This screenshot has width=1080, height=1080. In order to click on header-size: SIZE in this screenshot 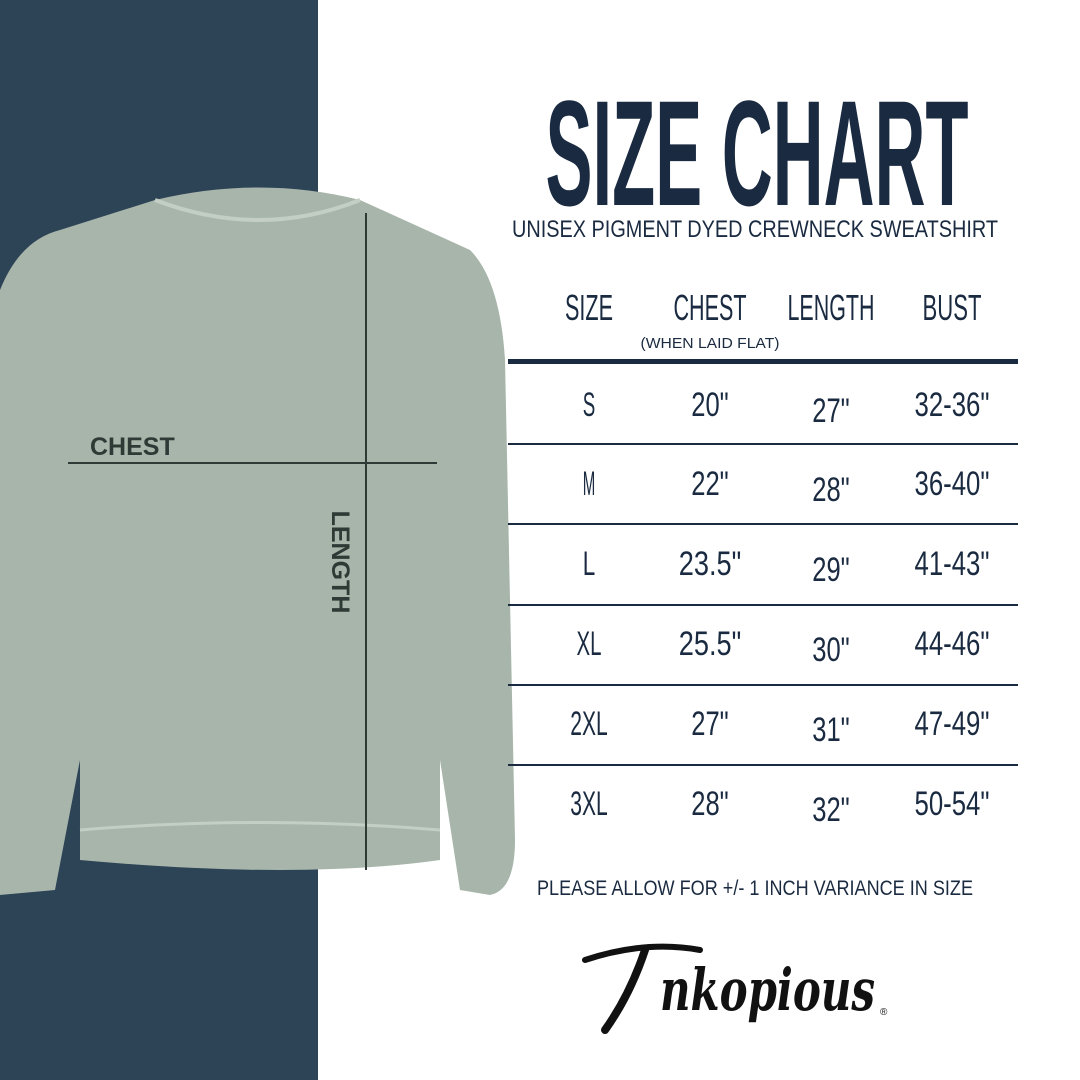, I will do `click(589, 307)`.